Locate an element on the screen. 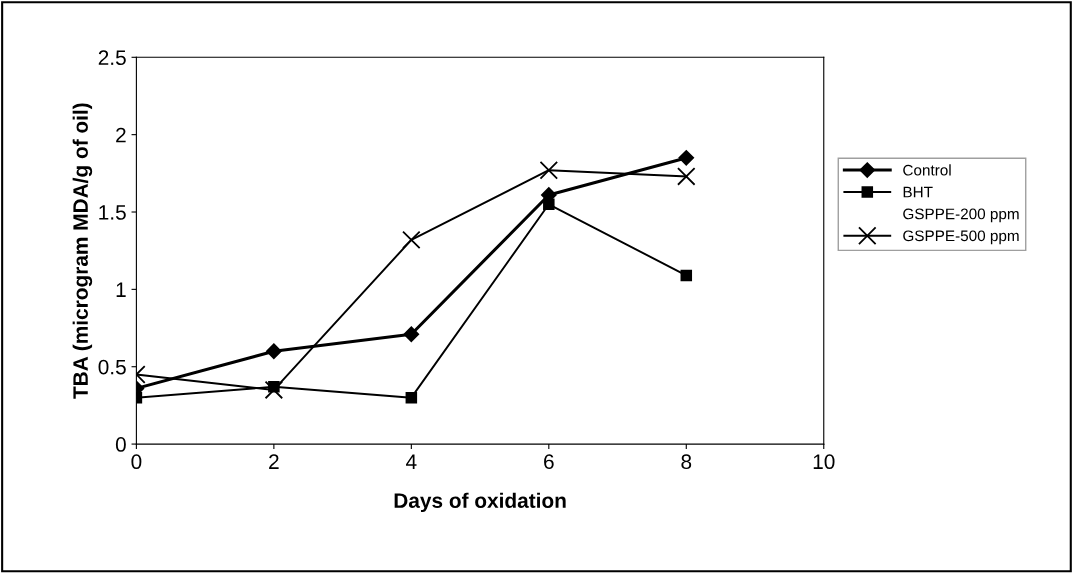 The height and width of the screenshot is (573, 1074). y-axis-title: TBA (microgram MDA/g of oil) is located at coordinates (82, 251).